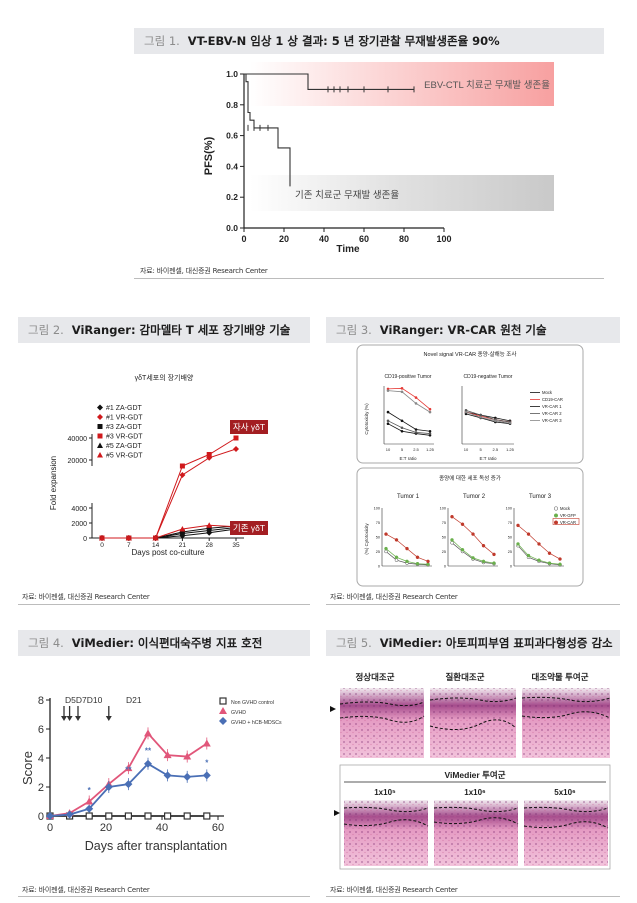  What do you see at coordinates (552, 420) in the screenshot?
I see `f3-top-legend-label: VR-CAR 3` at bounding box center [552, 420].